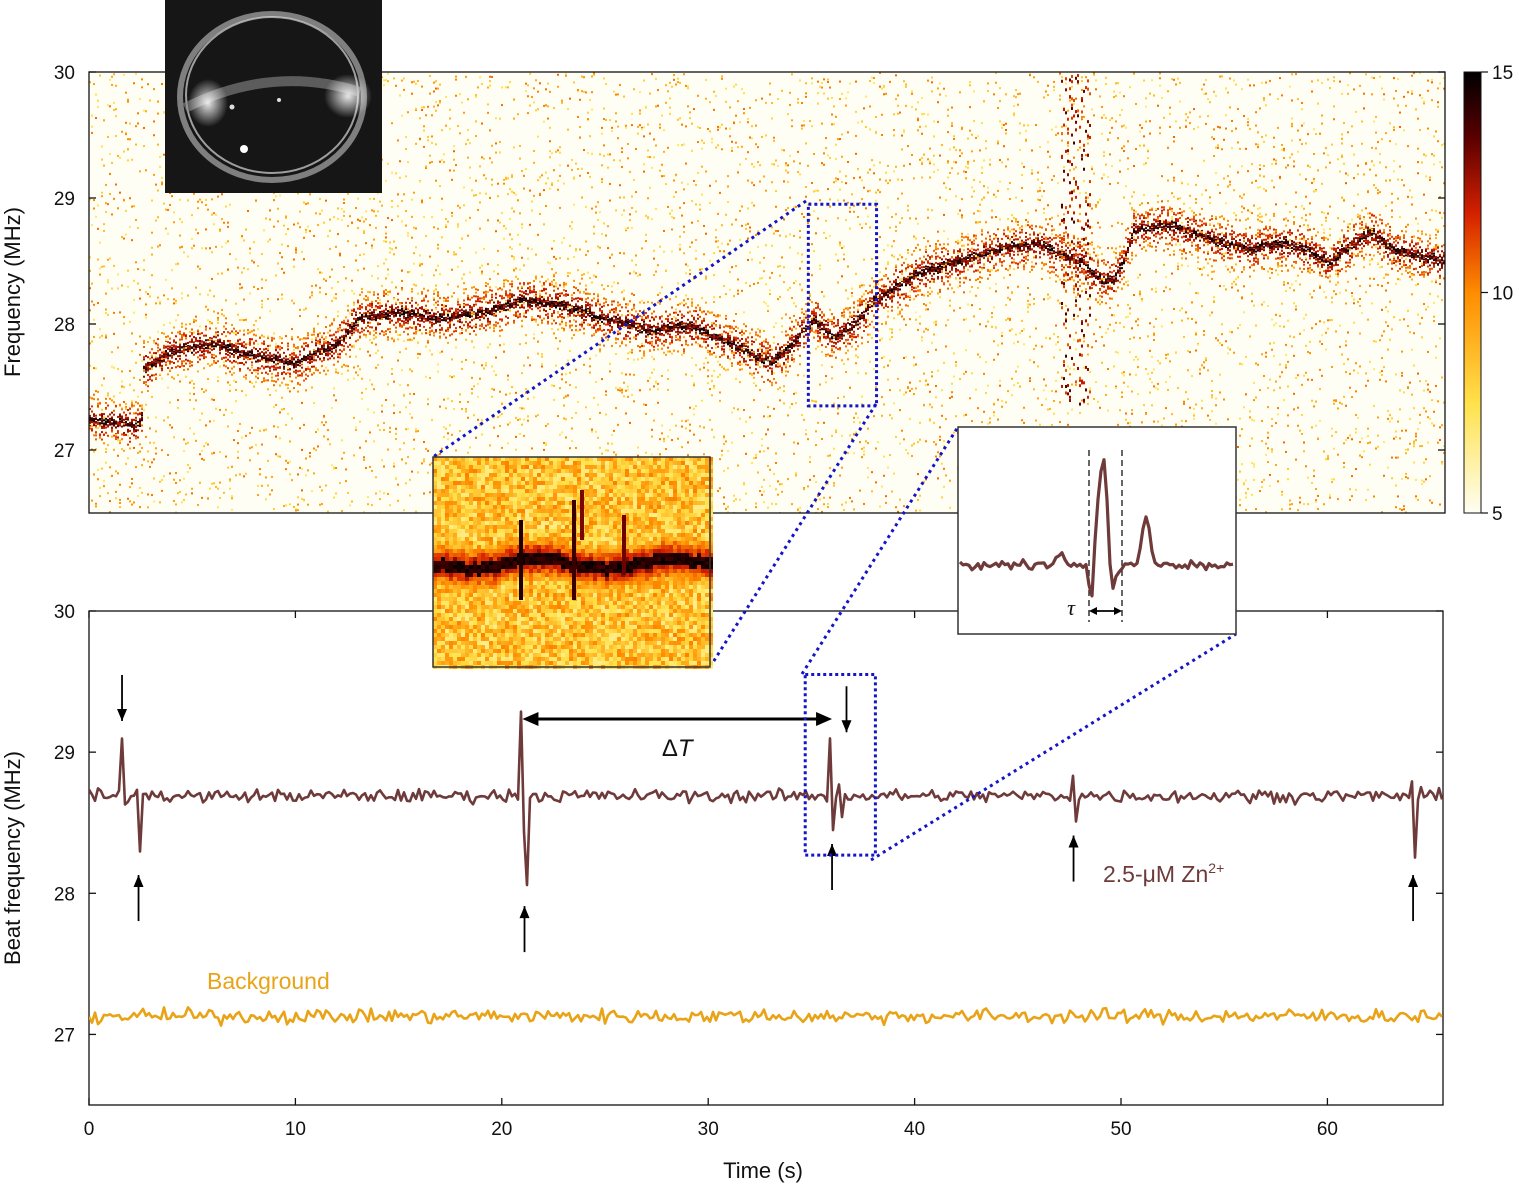 This screenshot has height=1184, width=1519. What do you see at coordinates (1327, 1129) in the screenshot?
I see `x-tick-label: 60` at bounding box center [1327, 1129].